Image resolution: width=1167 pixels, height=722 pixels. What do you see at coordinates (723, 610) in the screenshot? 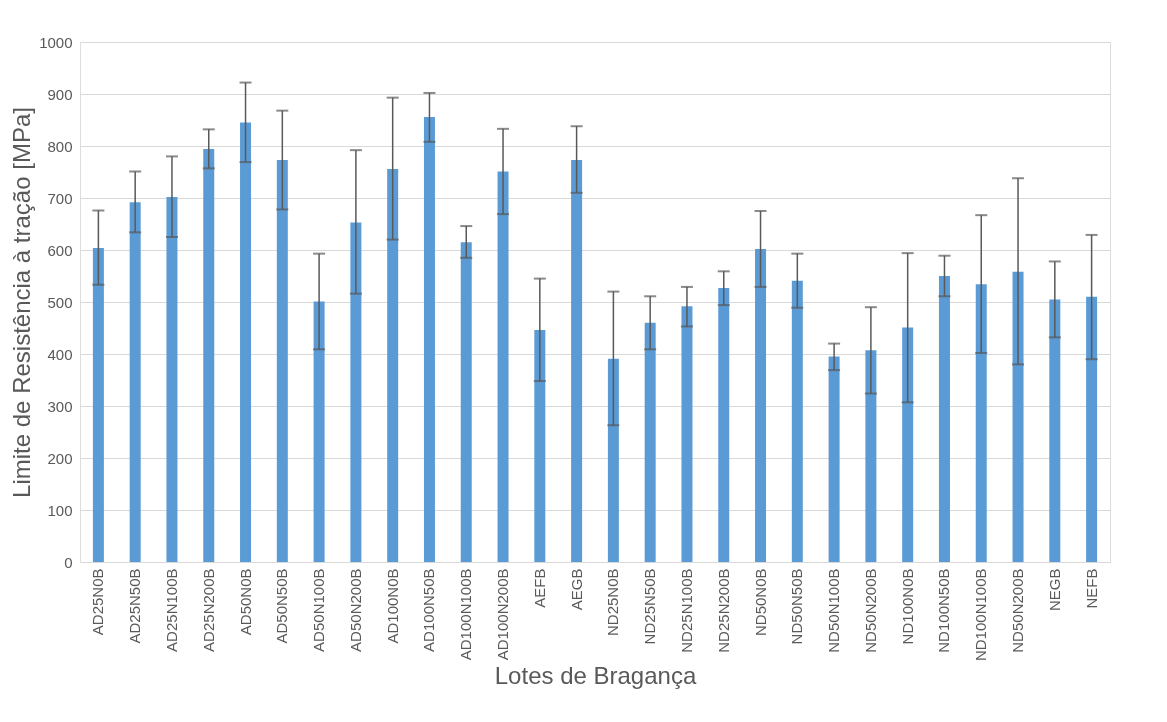
I see `x-tick-label: ND25N200B` at bounding box center [723, 610].